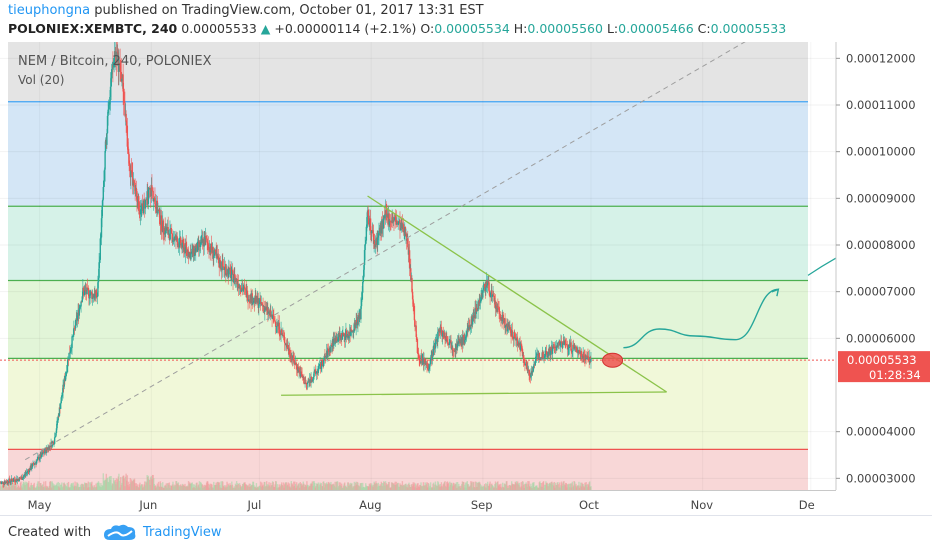 The image size is (932, 551). Describe the element at coordinates (49, 10) in the screenshot. I see `author-link: tieuphongna` at that location.